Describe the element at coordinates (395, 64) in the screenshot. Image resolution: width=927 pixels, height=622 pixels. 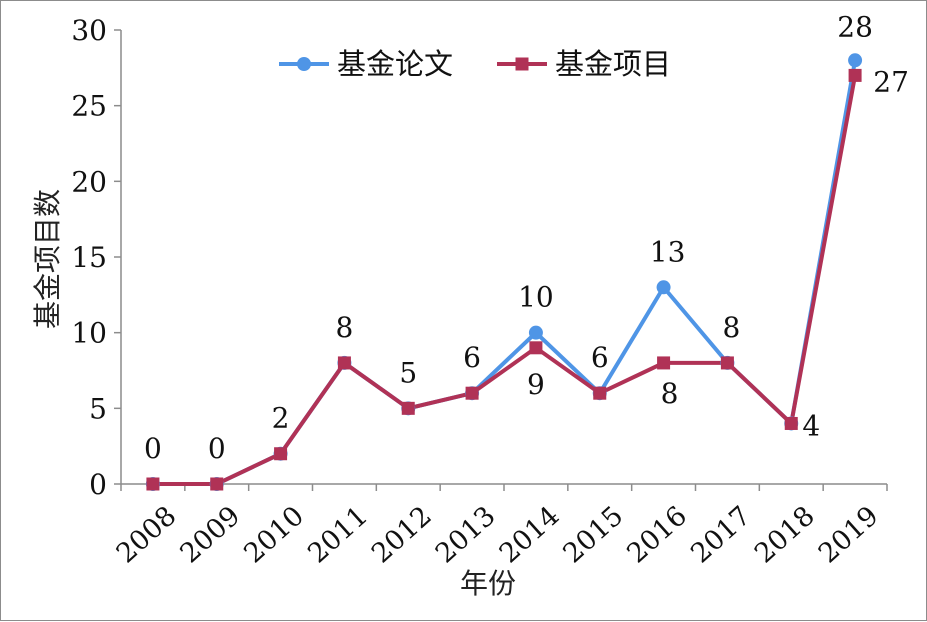
I see `legend-label: 基金论文` at that location.